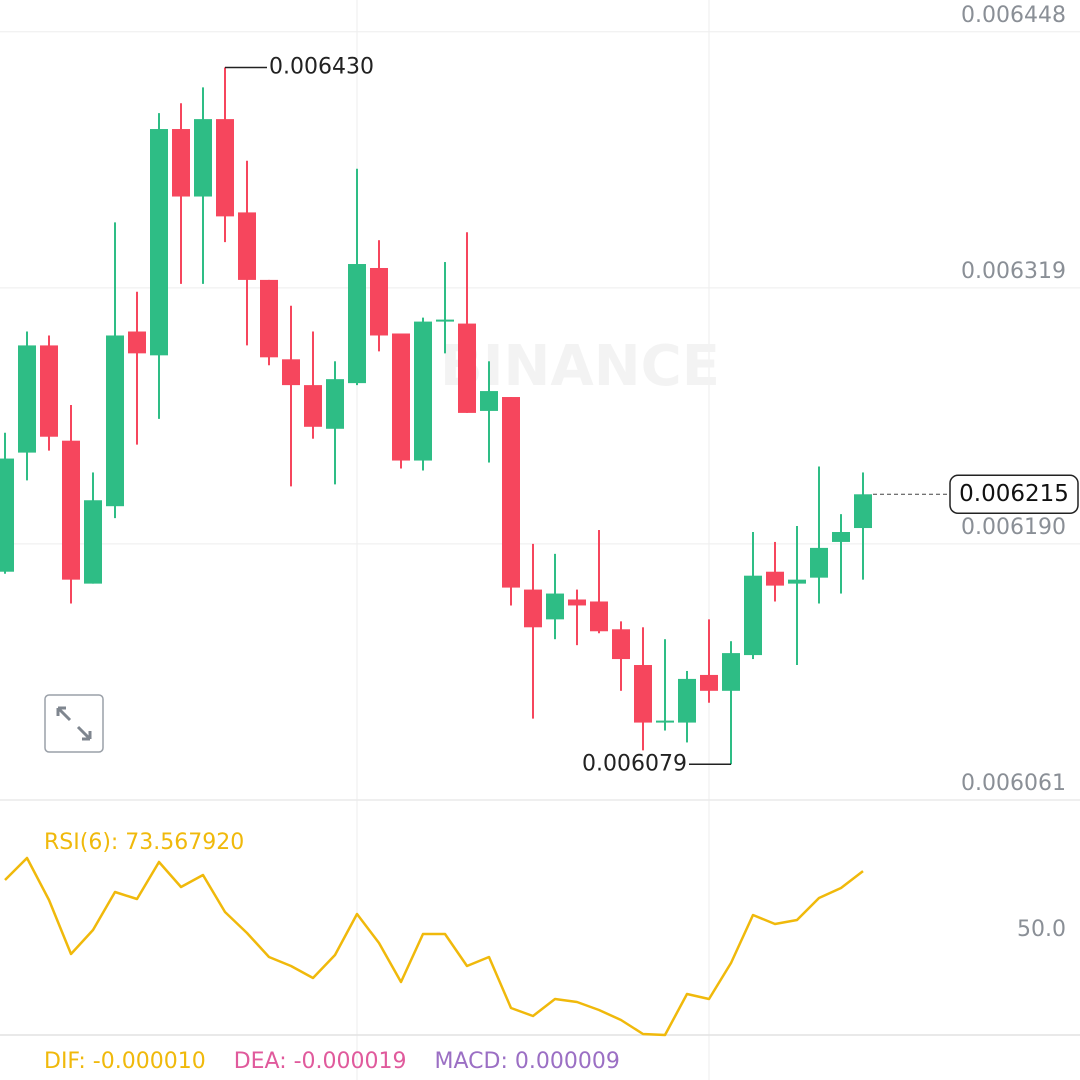 This screenshot has height=1080, width=1080. I want to click on y-tick-label: 50.0, so click(1041, 929).